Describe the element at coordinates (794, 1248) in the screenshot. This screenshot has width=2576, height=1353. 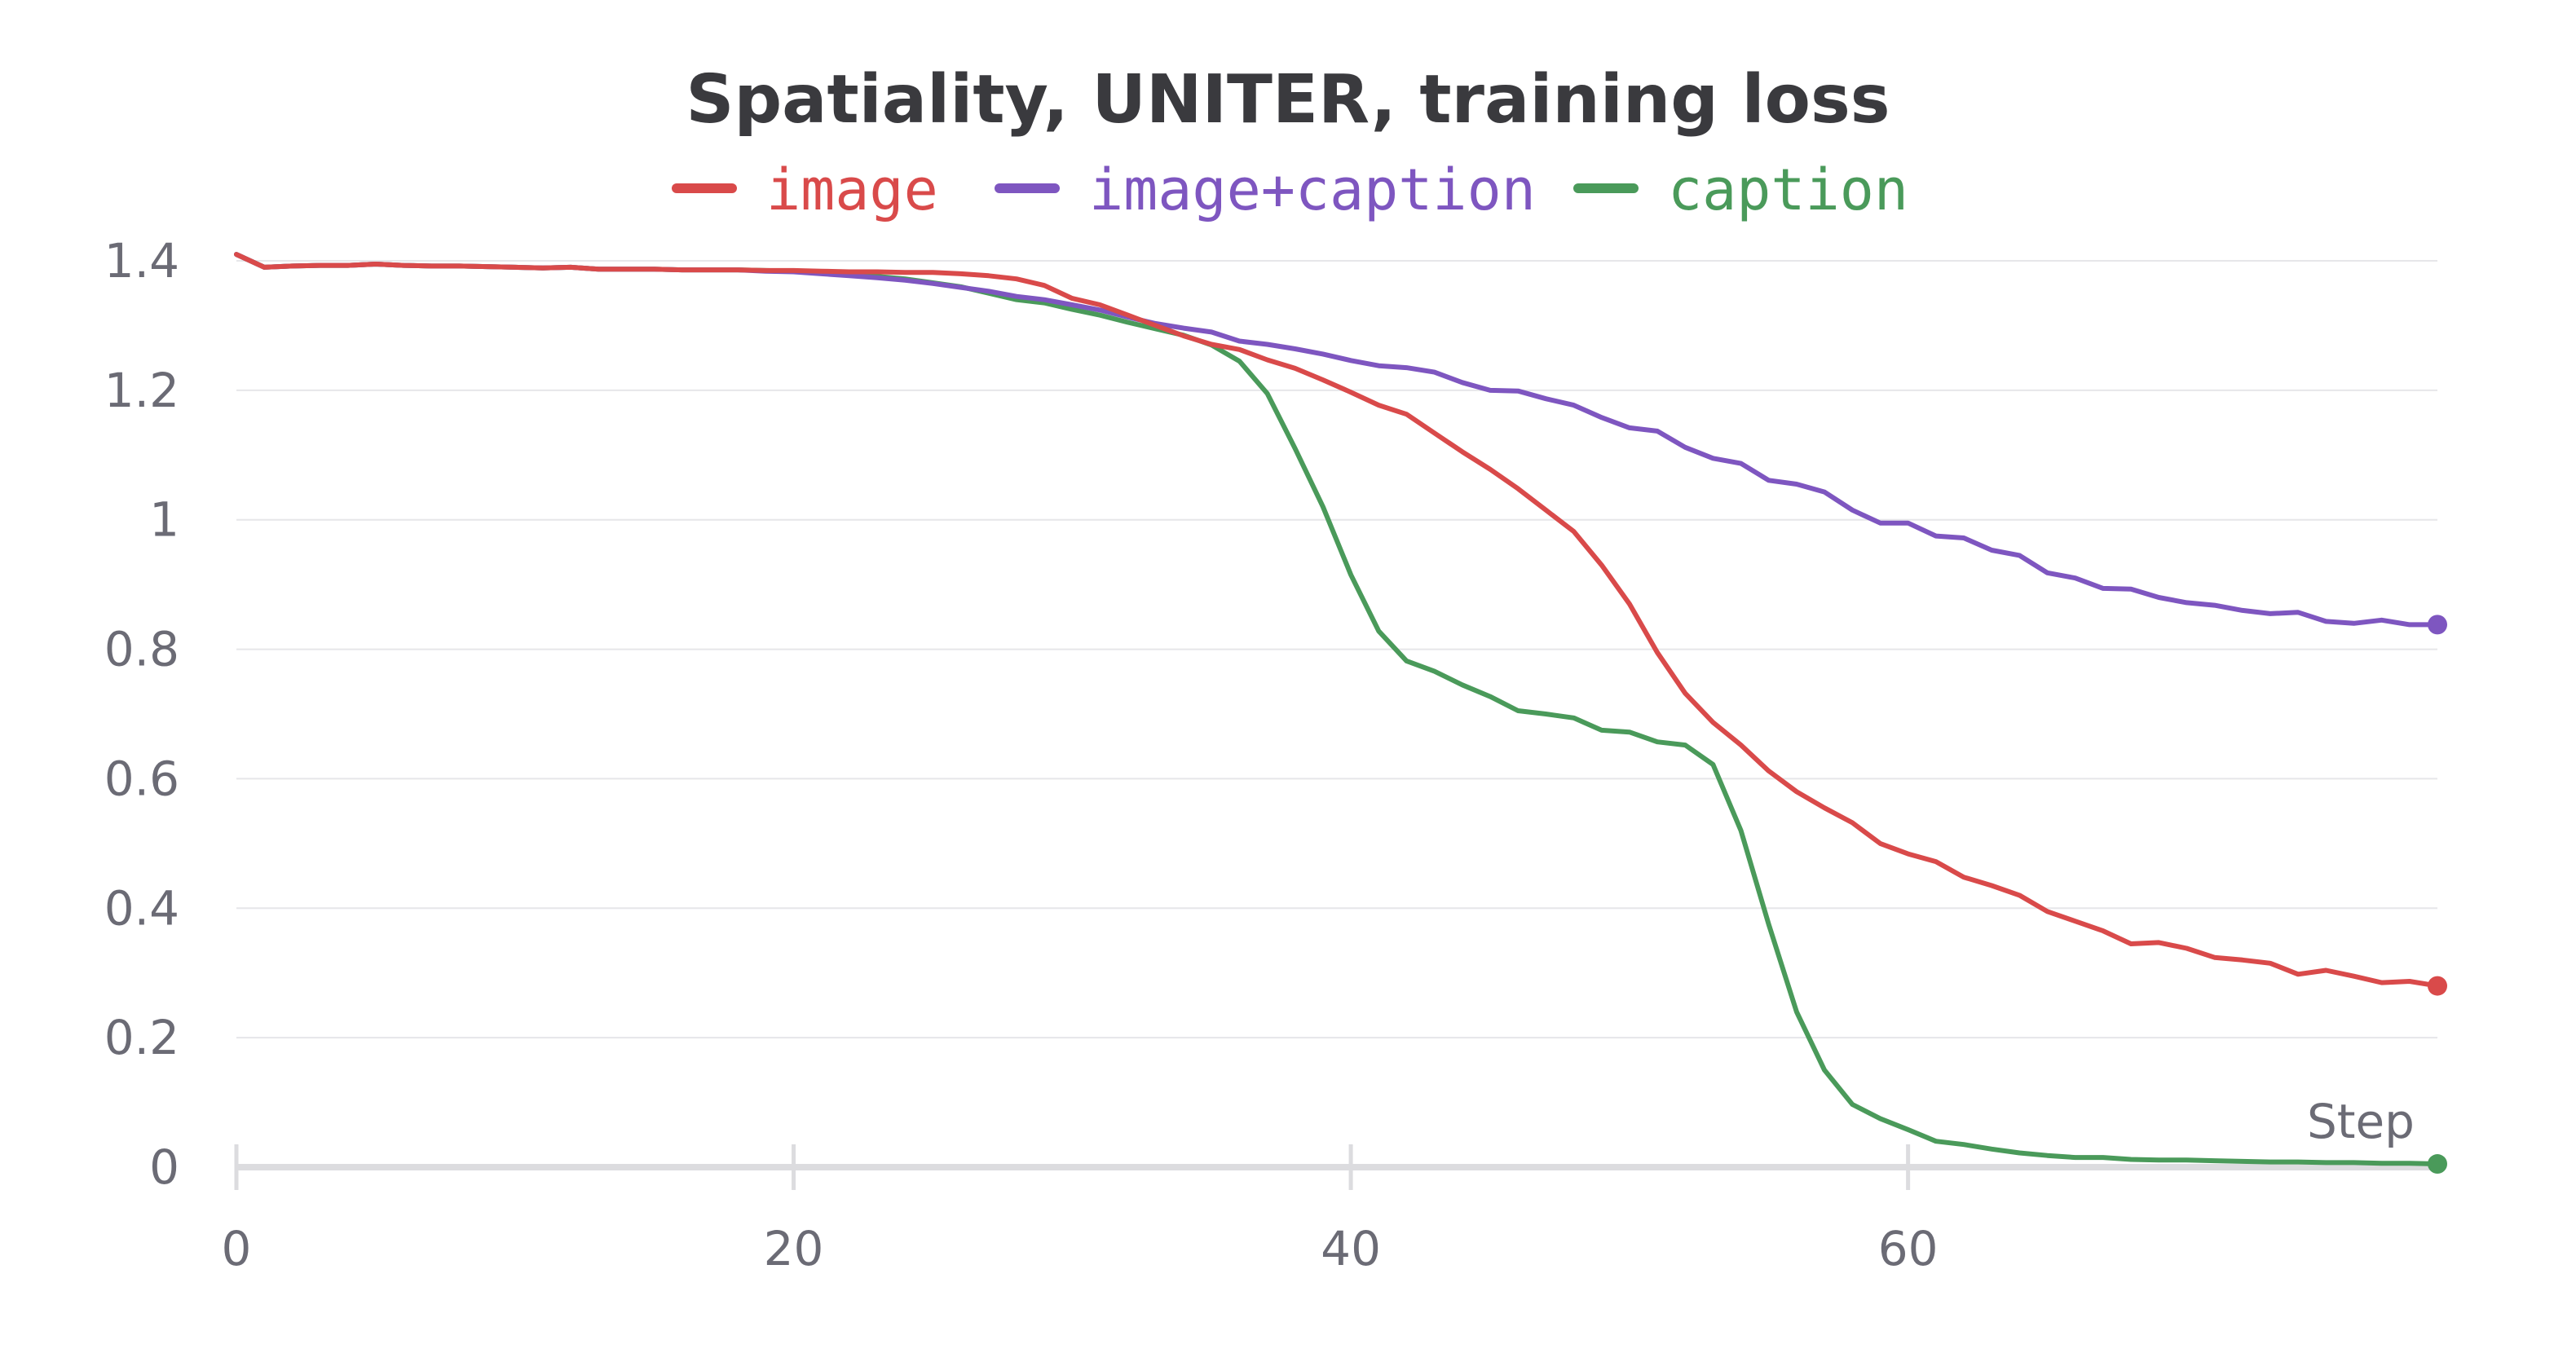
I see `x-tick-label: 20` at that location.